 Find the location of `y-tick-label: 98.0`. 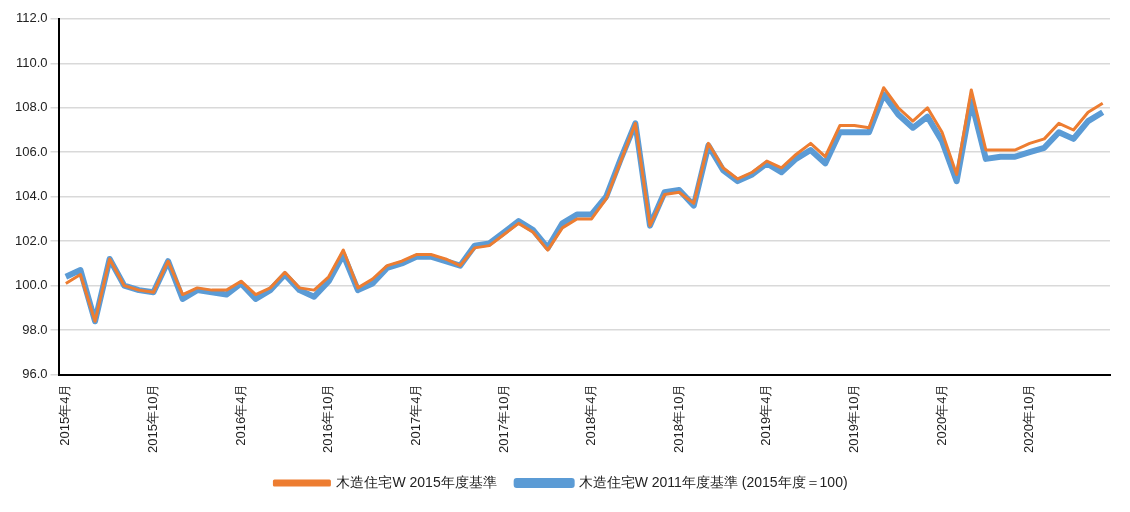

y-tick-label: 98.0 is located at coordinates (35, 329).